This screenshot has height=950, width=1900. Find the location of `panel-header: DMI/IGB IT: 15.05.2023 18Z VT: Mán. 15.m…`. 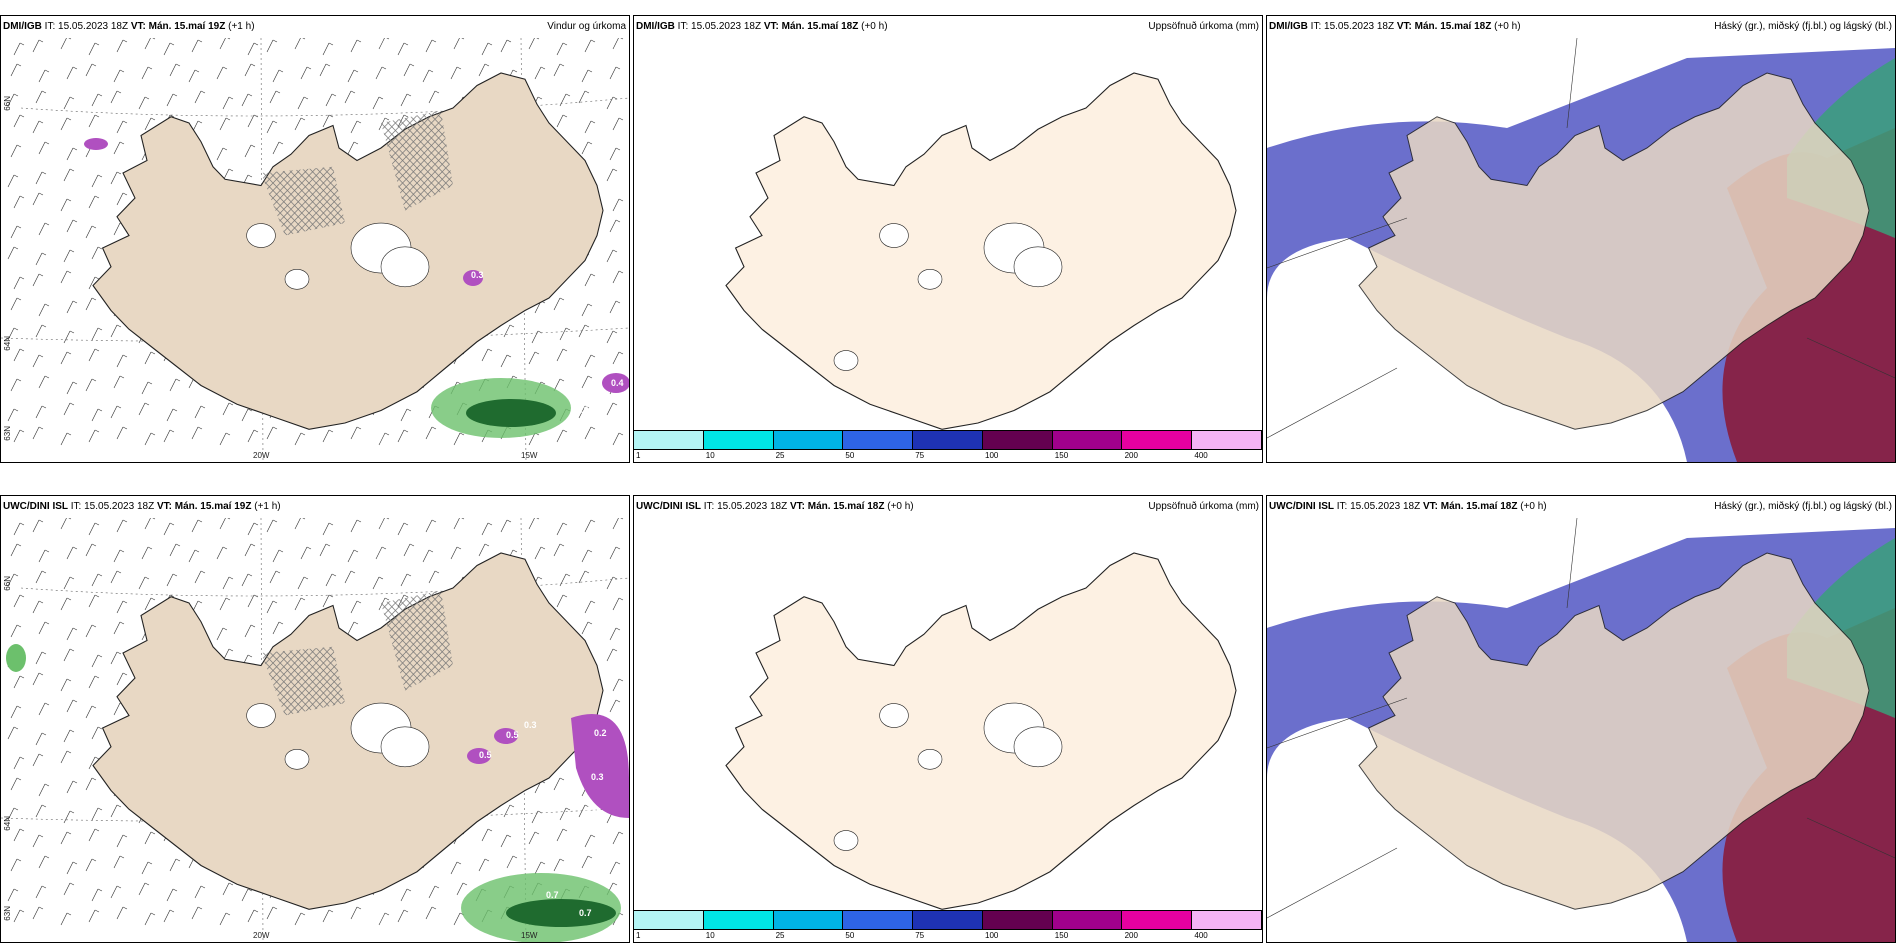

panel-header: DMI/IGB IT: 15.05.2023 18Z VT: Mán. 15.m… is located at coordinates (948, 27).